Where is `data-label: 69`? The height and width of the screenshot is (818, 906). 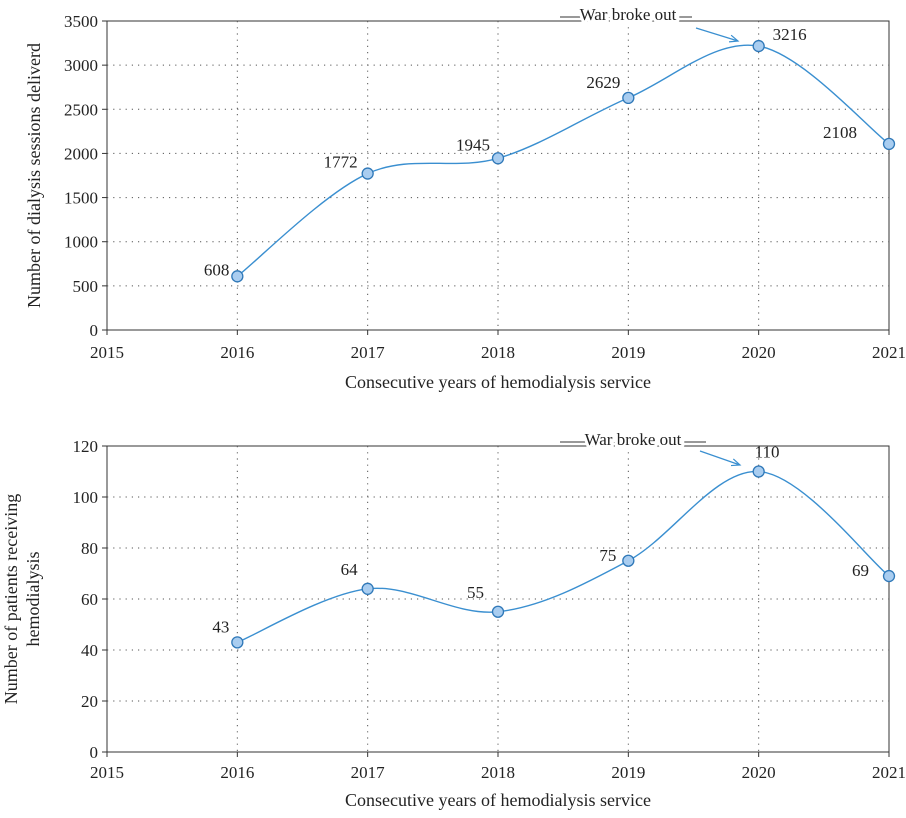 data-label: 69 is located at coordinates (860, 570).